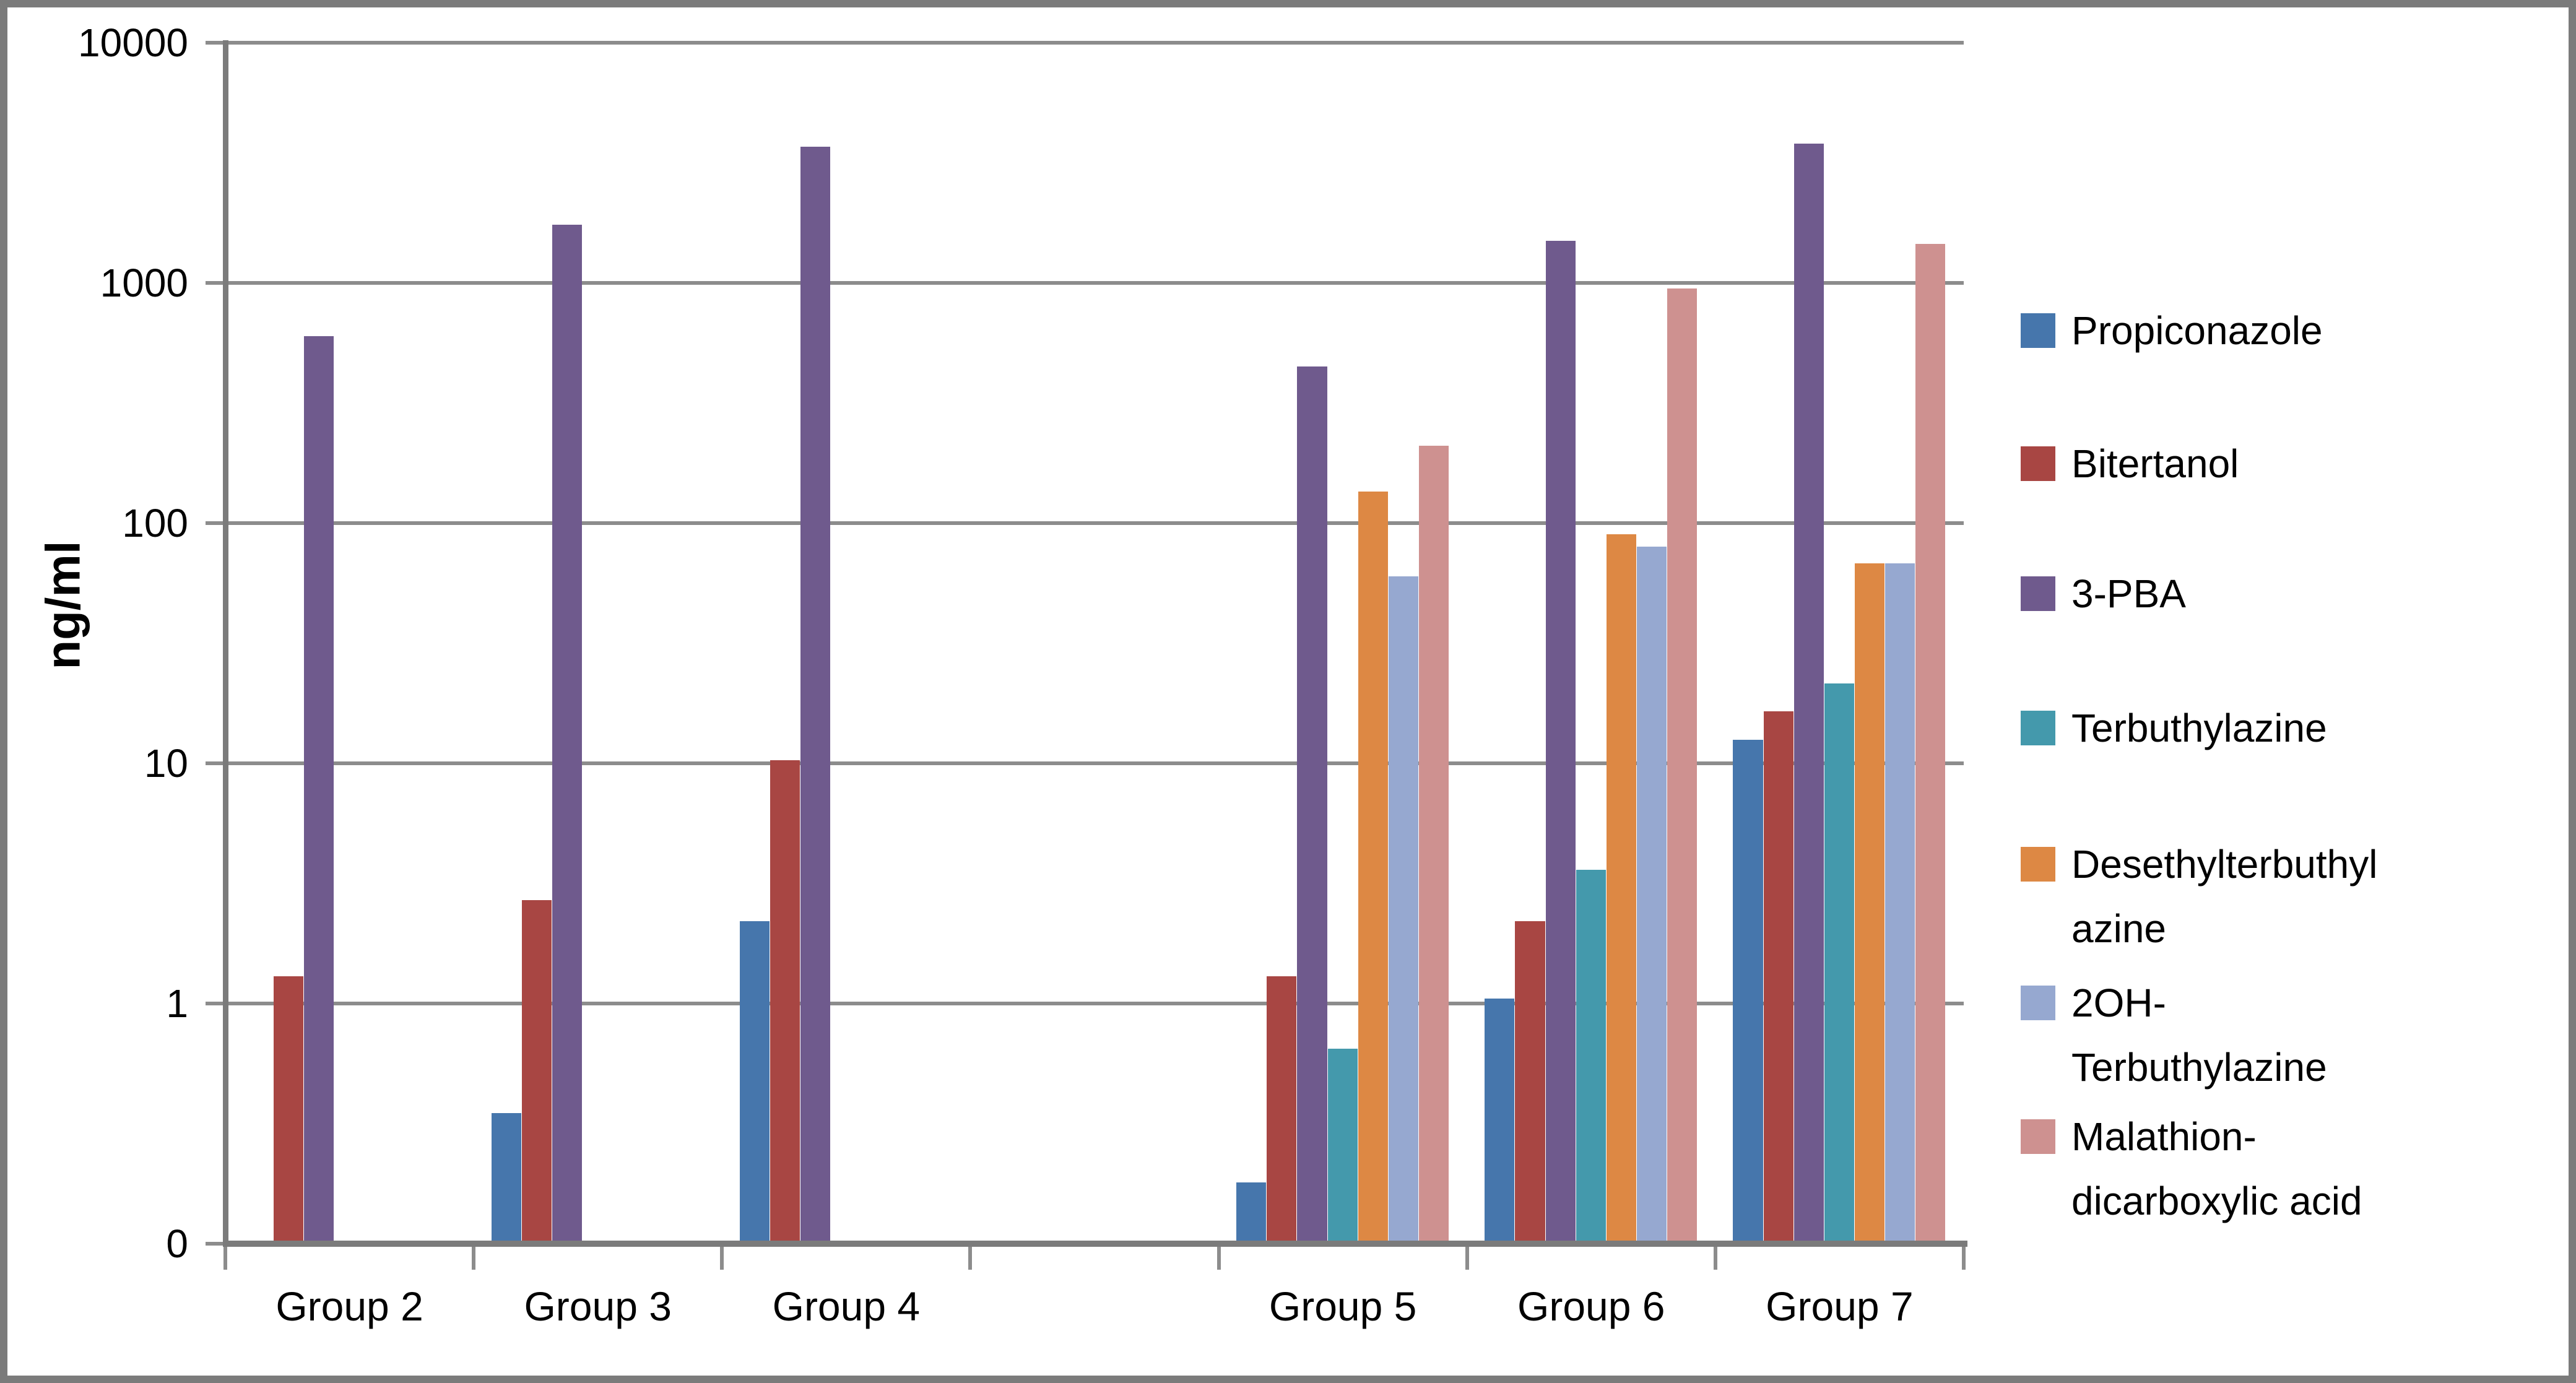 This screenshot has width=2576, height=1383. I want to click on legend-label: 3-PBA, so click(2128, 594).